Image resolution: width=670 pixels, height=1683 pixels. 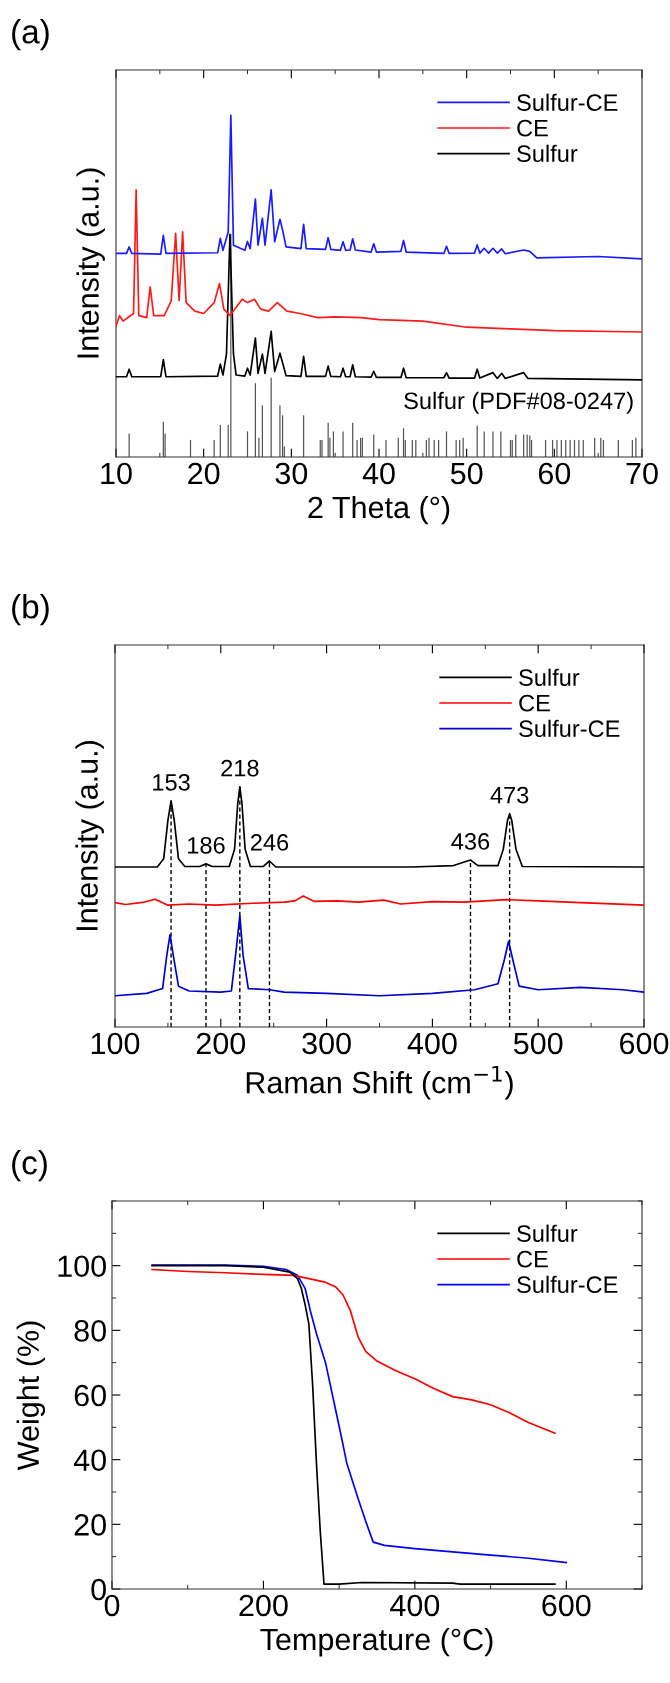 What do you see at coordinates (554, 473) in the screenshot?
I see `x-tick-label: 60` at bounding box center [554, 473].